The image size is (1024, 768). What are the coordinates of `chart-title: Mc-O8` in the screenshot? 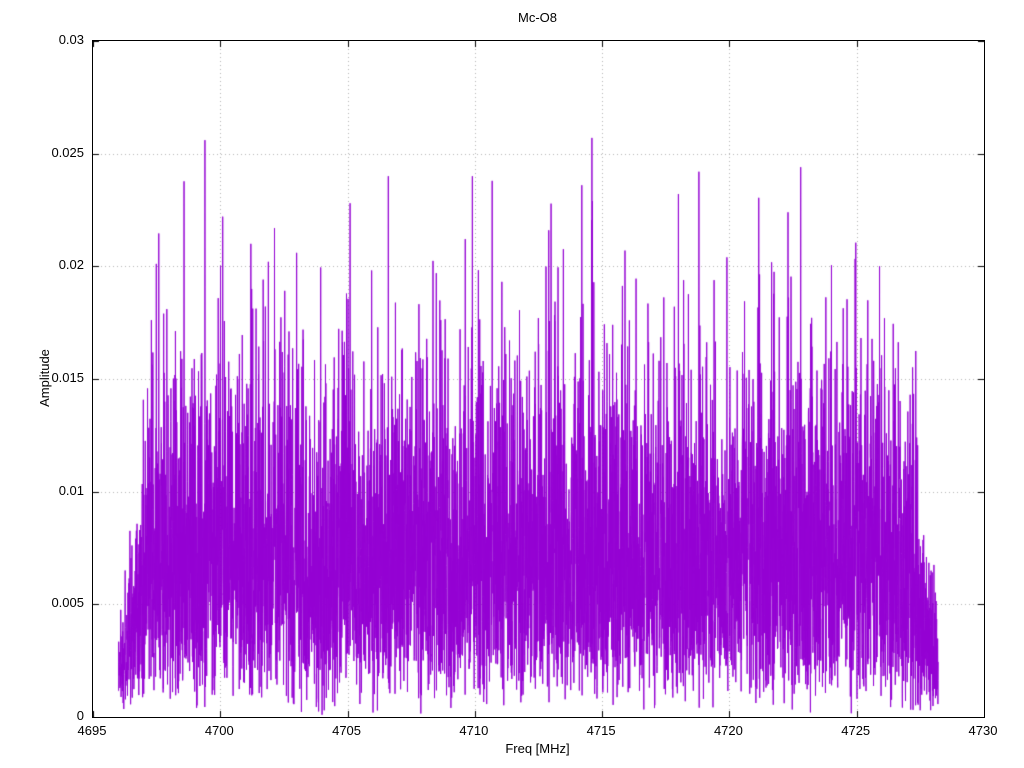 It's located at (537, 17).